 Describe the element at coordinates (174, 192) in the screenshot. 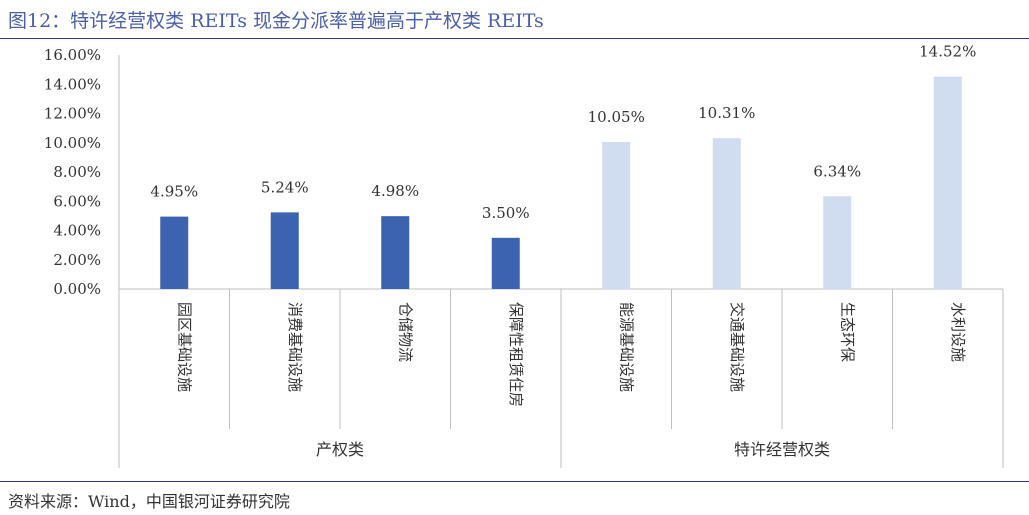

I see `data-label: 4.95%` at that location.